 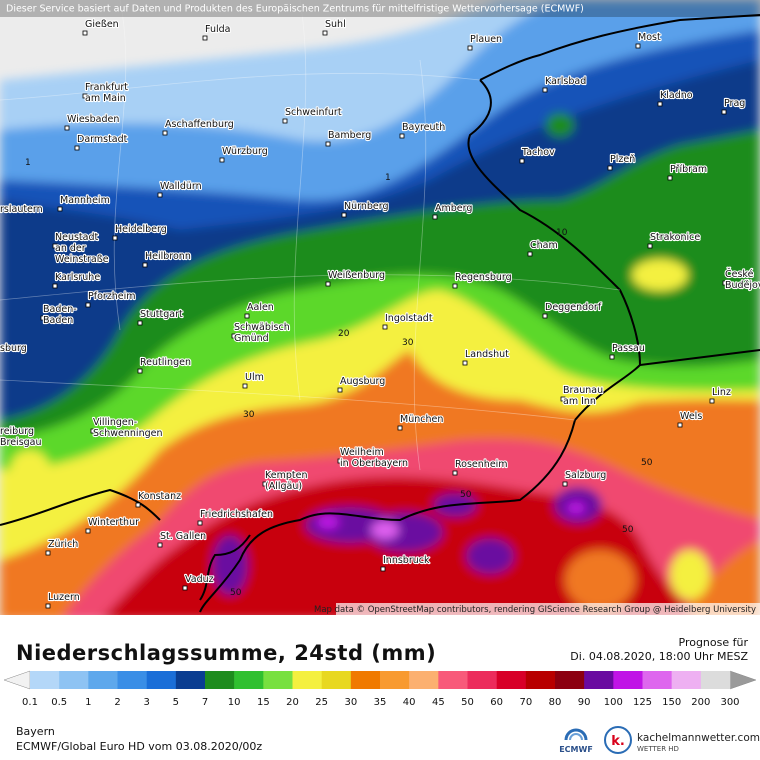 What do you see at coordinates (59, 702) in the screenshot?
I see `colorbar-tick-label: 0.5` at bounding box center [59, 702].